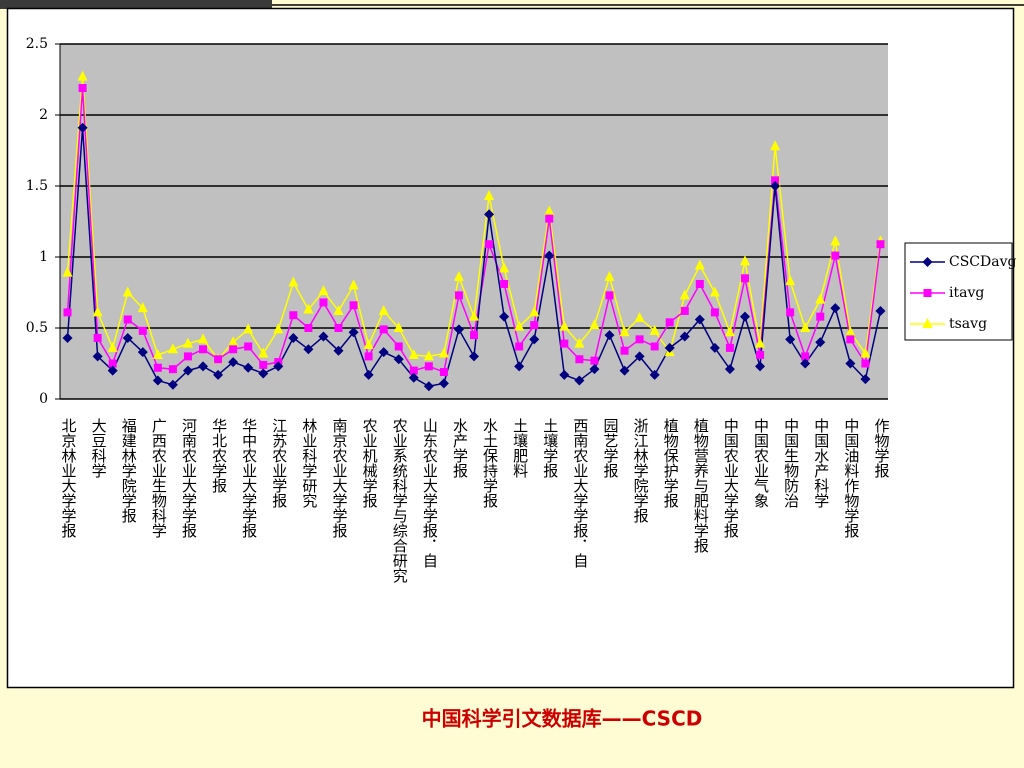 Image resolution: width=1024 pixels, height=768 pixels. What do you see at coordinates (610, 448) in the screenshot?
I see `x-tick-label: 园艺学报` at bounding box center [610, 448].